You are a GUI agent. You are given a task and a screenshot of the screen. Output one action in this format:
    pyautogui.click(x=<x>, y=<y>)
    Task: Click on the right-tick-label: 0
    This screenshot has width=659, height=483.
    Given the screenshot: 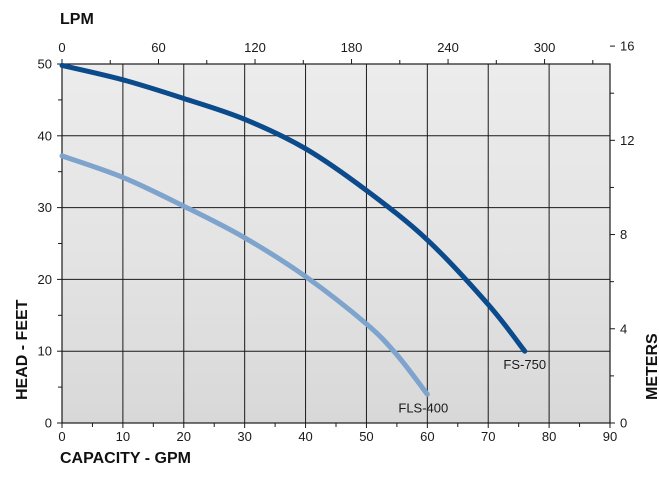 What is the action you would take?
    pyautogui.click(x=623, y=423)
    